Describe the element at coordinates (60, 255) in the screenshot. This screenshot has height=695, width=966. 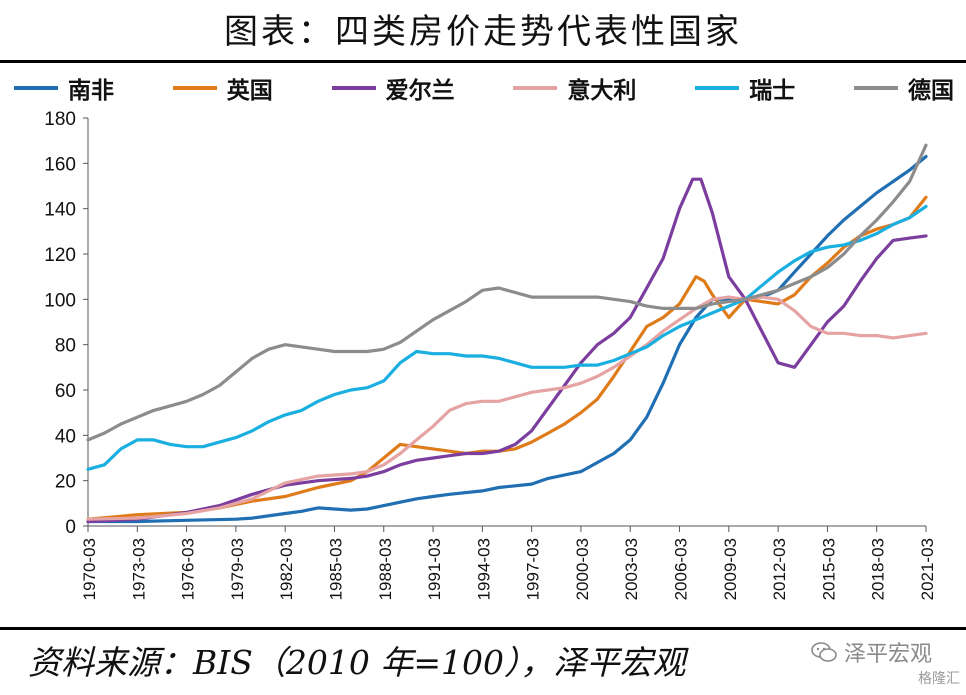
I see `y-tick-label: 120` at that location.